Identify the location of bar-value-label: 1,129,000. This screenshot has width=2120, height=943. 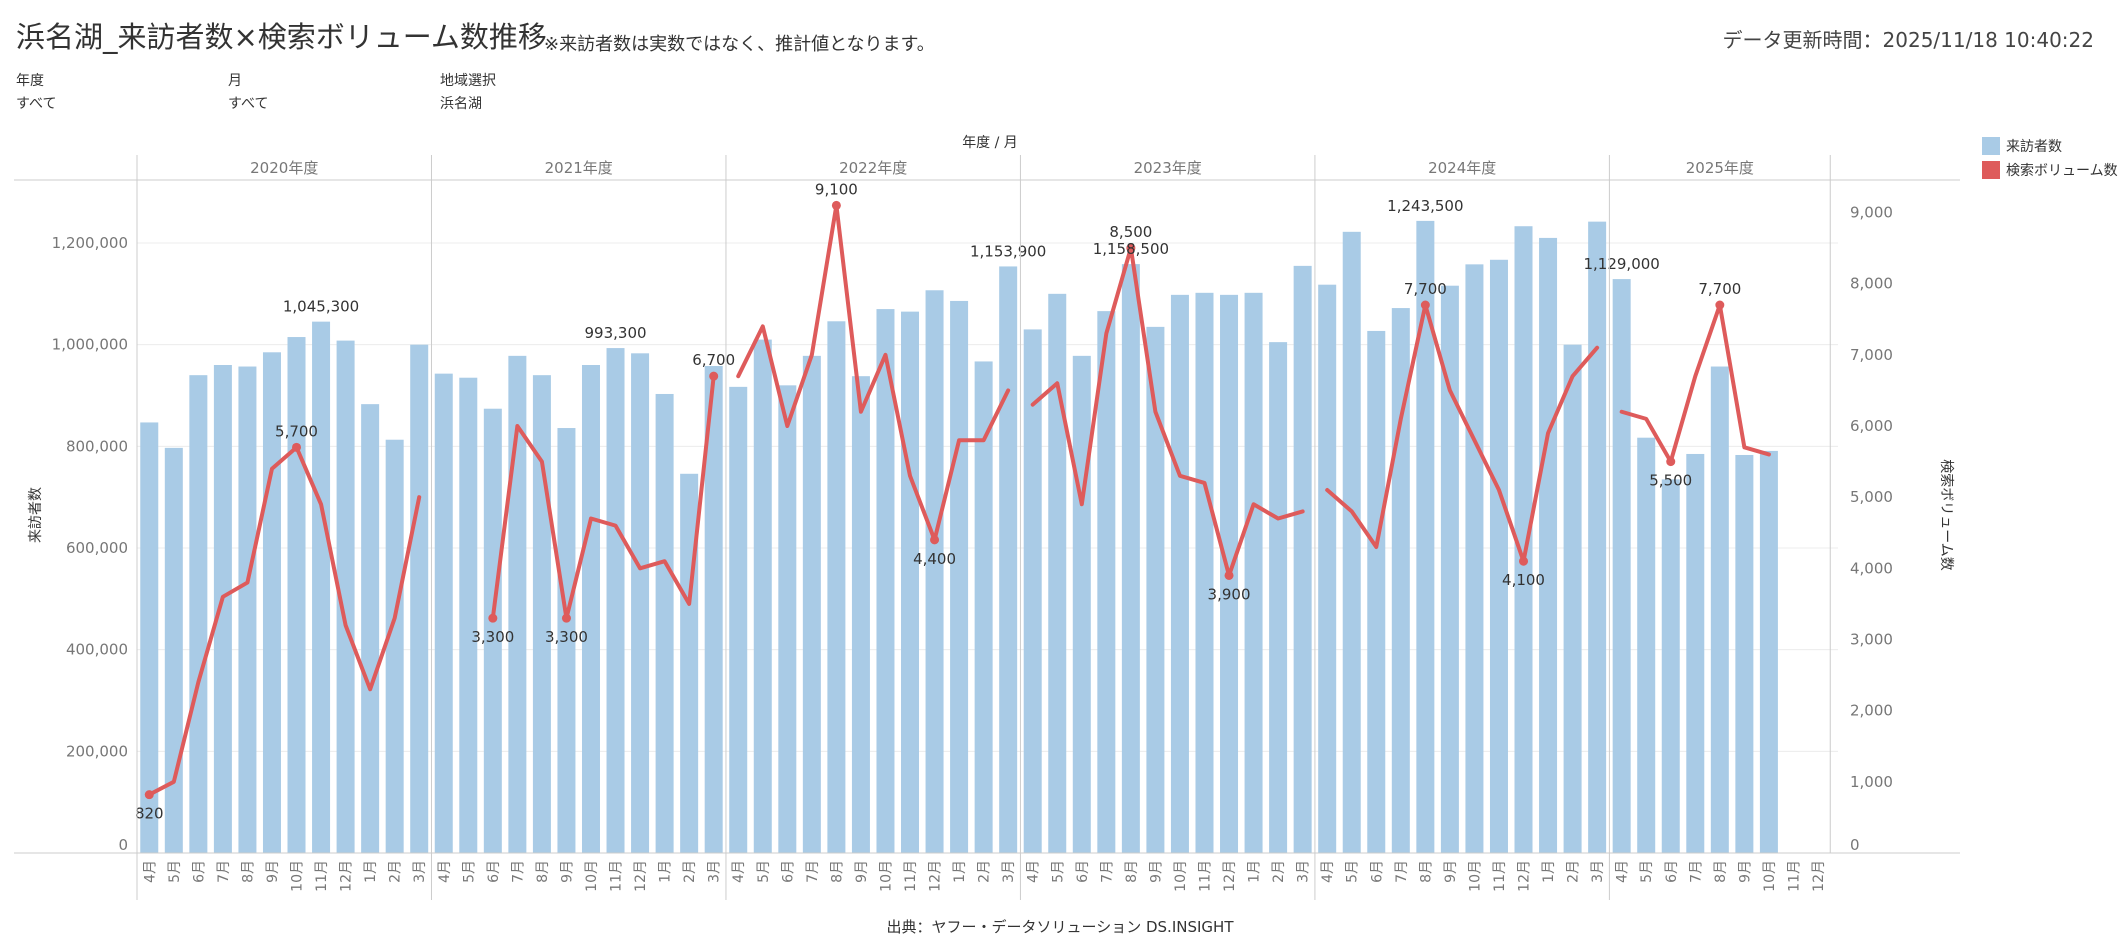
(1621, 264).